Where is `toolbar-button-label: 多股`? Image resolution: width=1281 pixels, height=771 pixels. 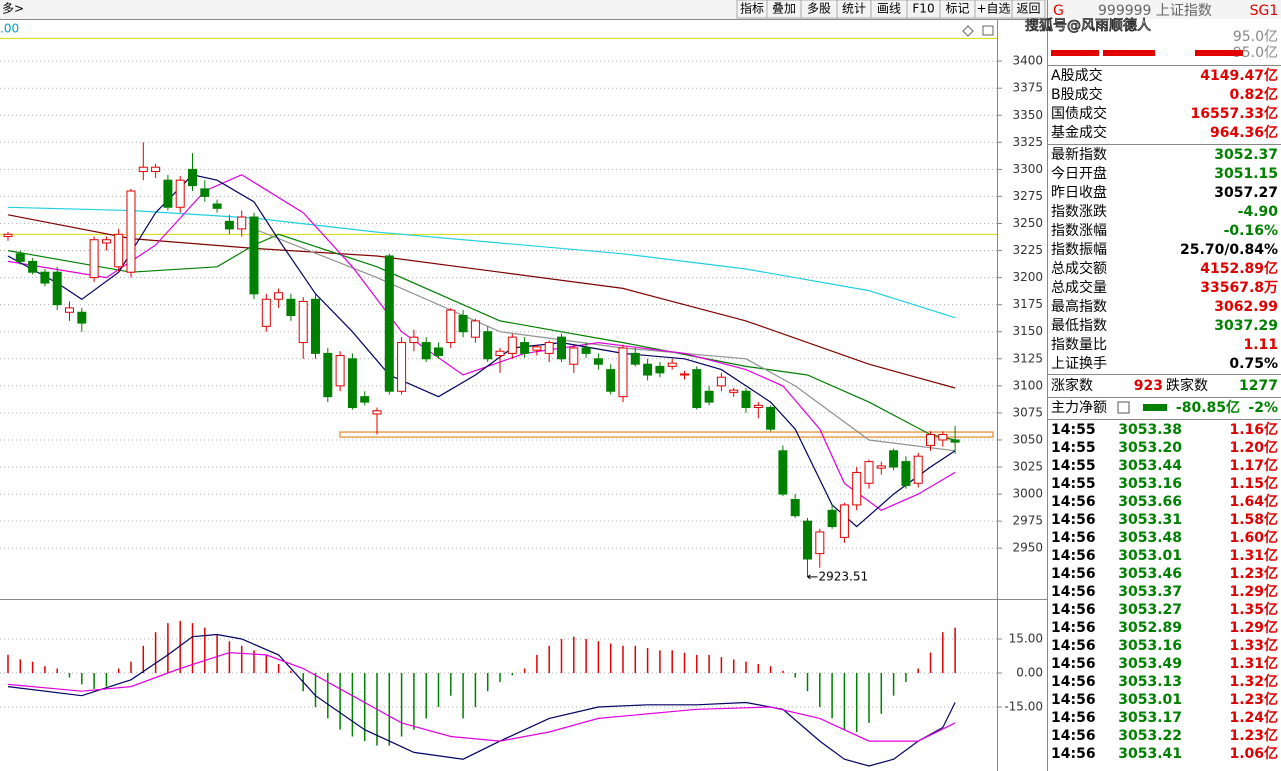 toolbar-button-label: 多股 is located at coordinates (819, 9).